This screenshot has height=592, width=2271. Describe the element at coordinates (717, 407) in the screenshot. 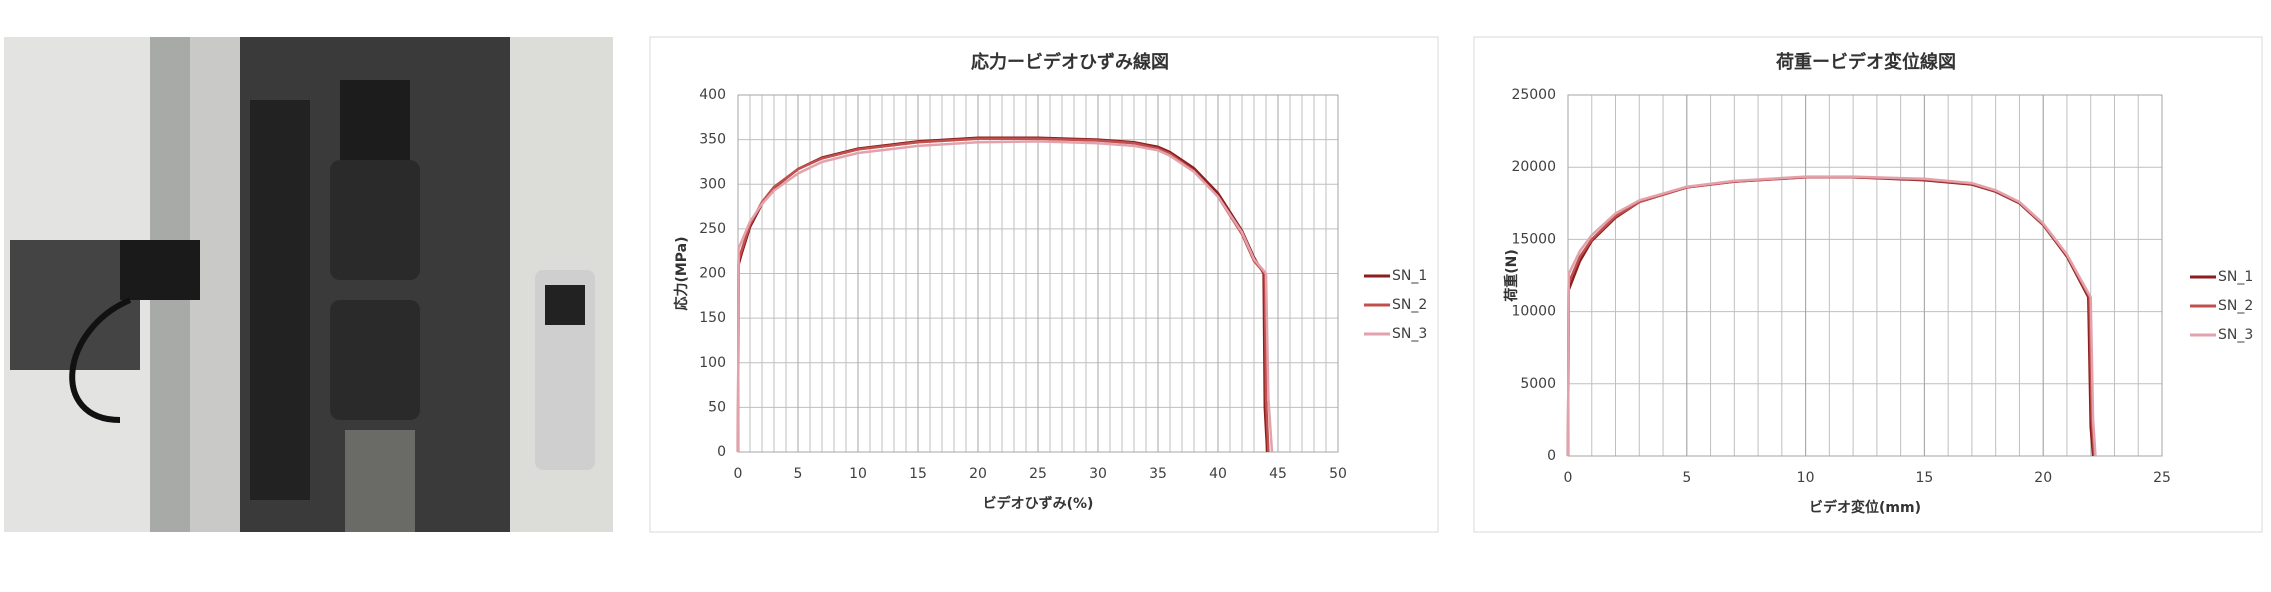

I see `y-tick-label: 50` at that location.